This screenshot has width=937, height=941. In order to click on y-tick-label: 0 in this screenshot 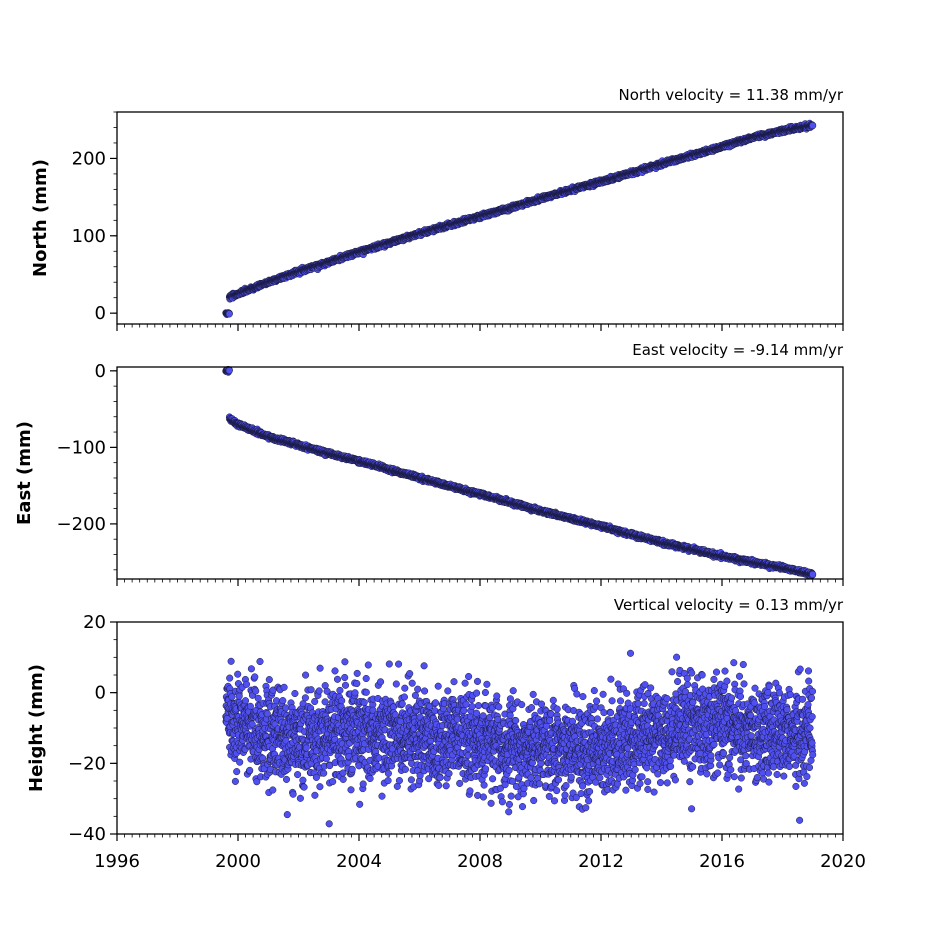, I will do `click(100, 313)`.